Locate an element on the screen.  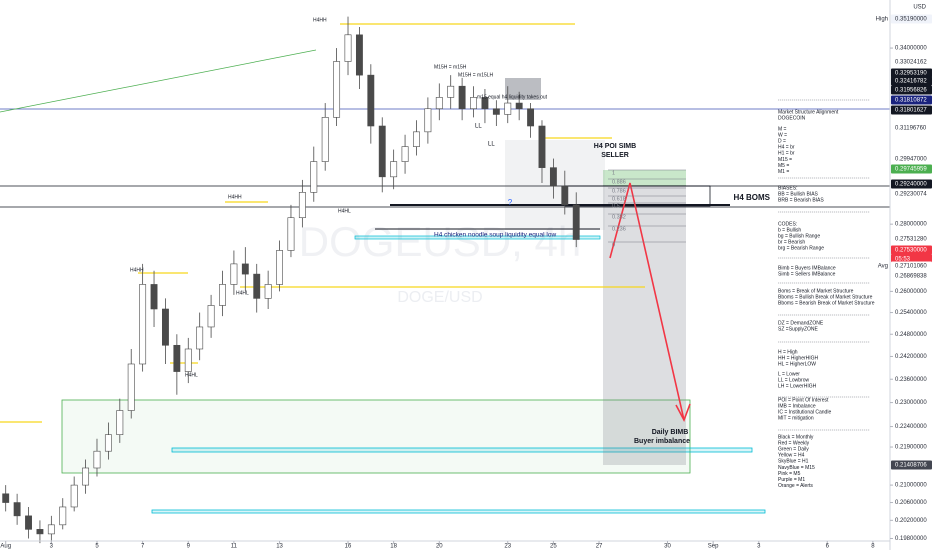
note-line: H4 = br is located at coordinates (786, 148).